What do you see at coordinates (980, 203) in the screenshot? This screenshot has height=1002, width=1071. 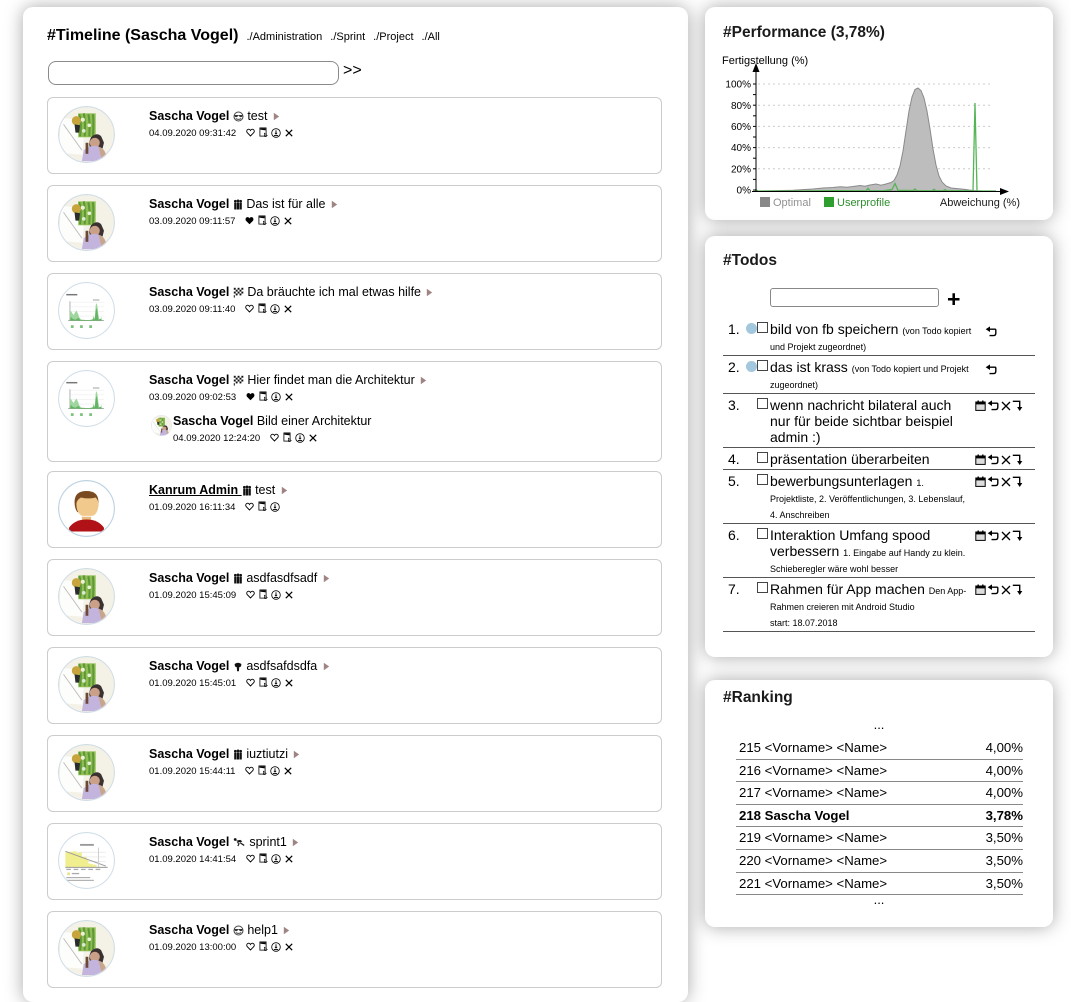 I see `svg-text: Abweichung (%)` at bounding box center [980, 203].